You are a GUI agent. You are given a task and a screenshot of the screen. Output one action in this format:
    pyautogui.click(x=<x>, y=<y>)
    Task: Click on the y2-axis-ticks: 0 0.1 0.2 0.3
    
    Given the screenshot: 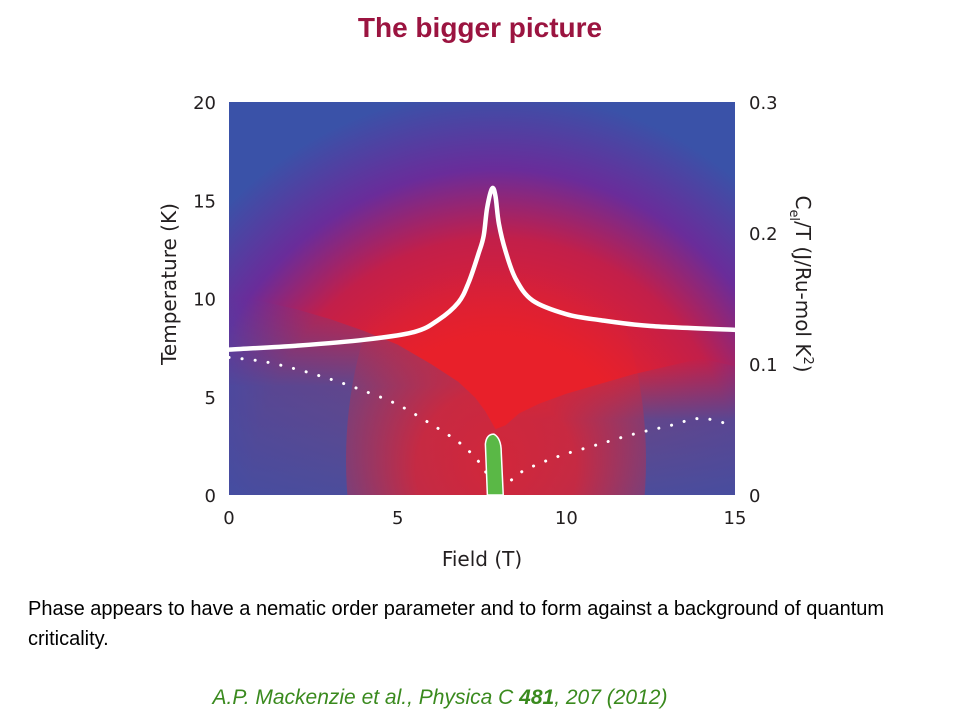 What is the action you would take?
    pyautogui.click(x=763, y=300)
    